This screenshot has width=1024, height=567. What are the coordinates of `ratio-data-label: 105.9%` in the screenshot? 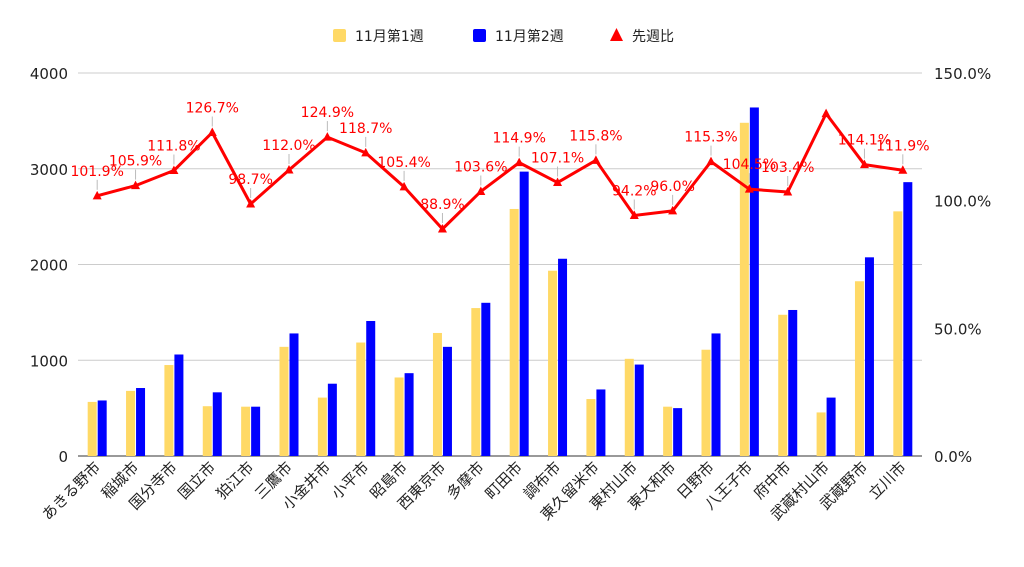 It's located at (135, 162).